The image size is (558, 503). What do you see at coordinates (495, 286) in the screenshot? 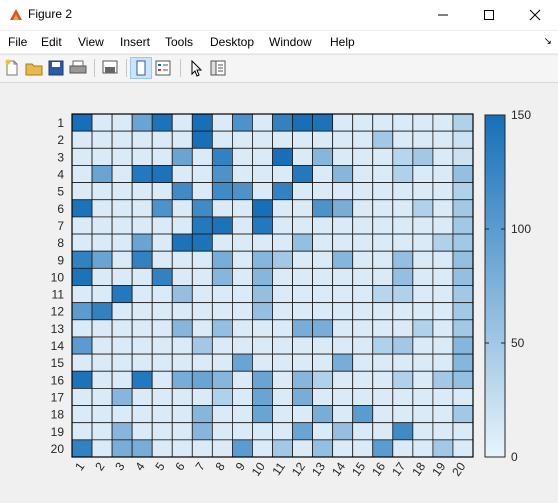
I see `colorbar` at bounding box center [495, 286].